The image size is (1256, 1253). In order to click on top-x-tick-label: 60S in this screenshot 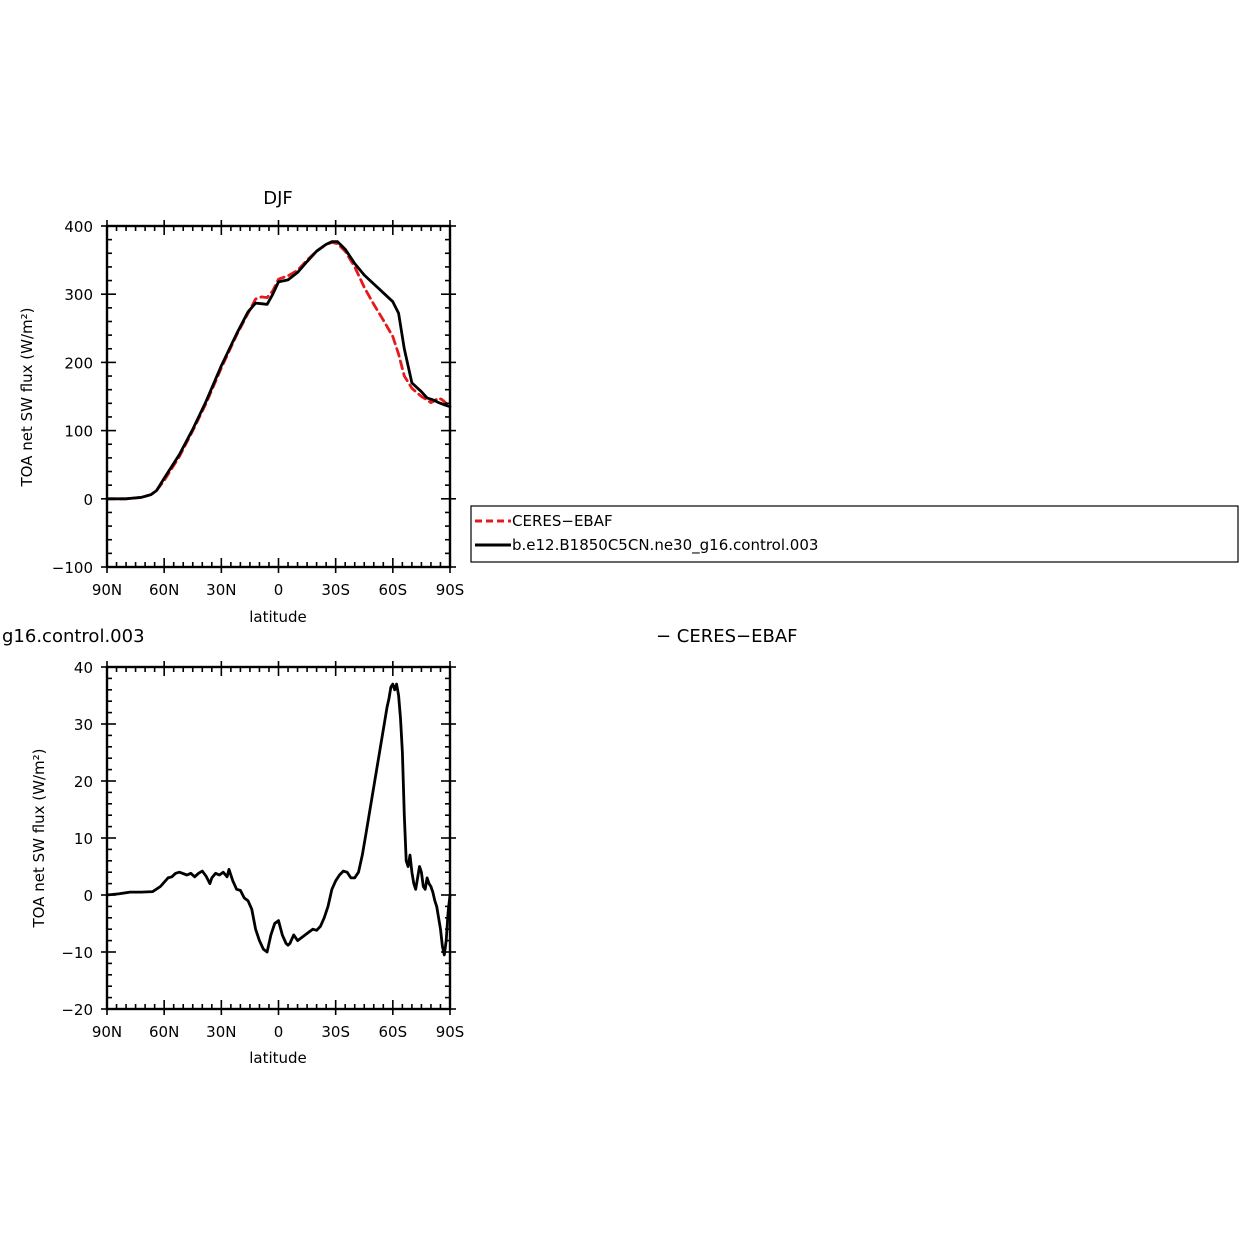, I will do `click(393, 590)`.